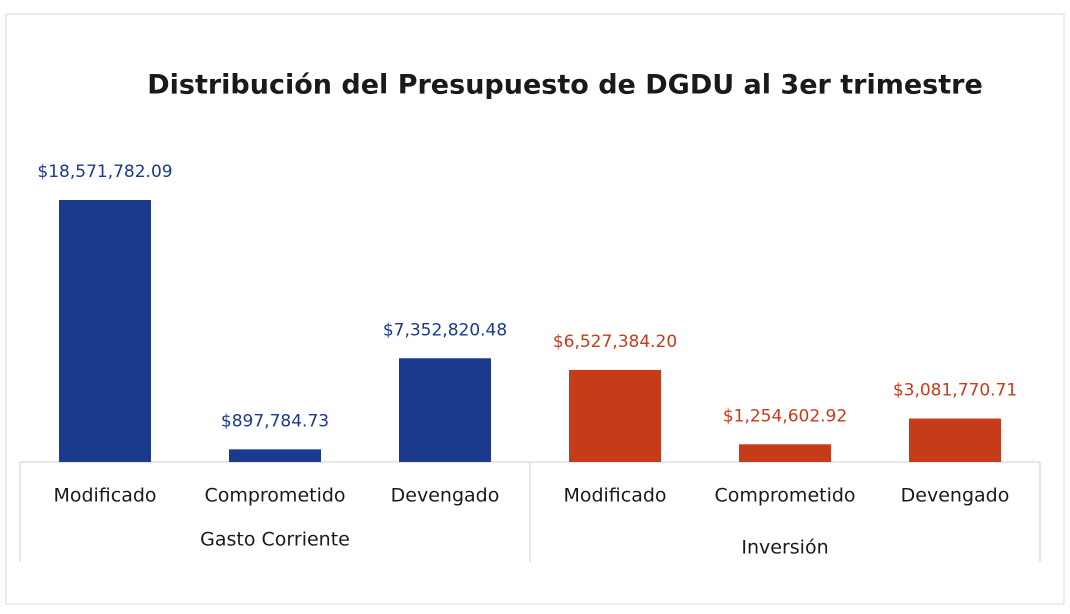 The height and width of the screenshot is (614, 1070). I want to click on value-label: $18,571,782.09, so click(104, 172).